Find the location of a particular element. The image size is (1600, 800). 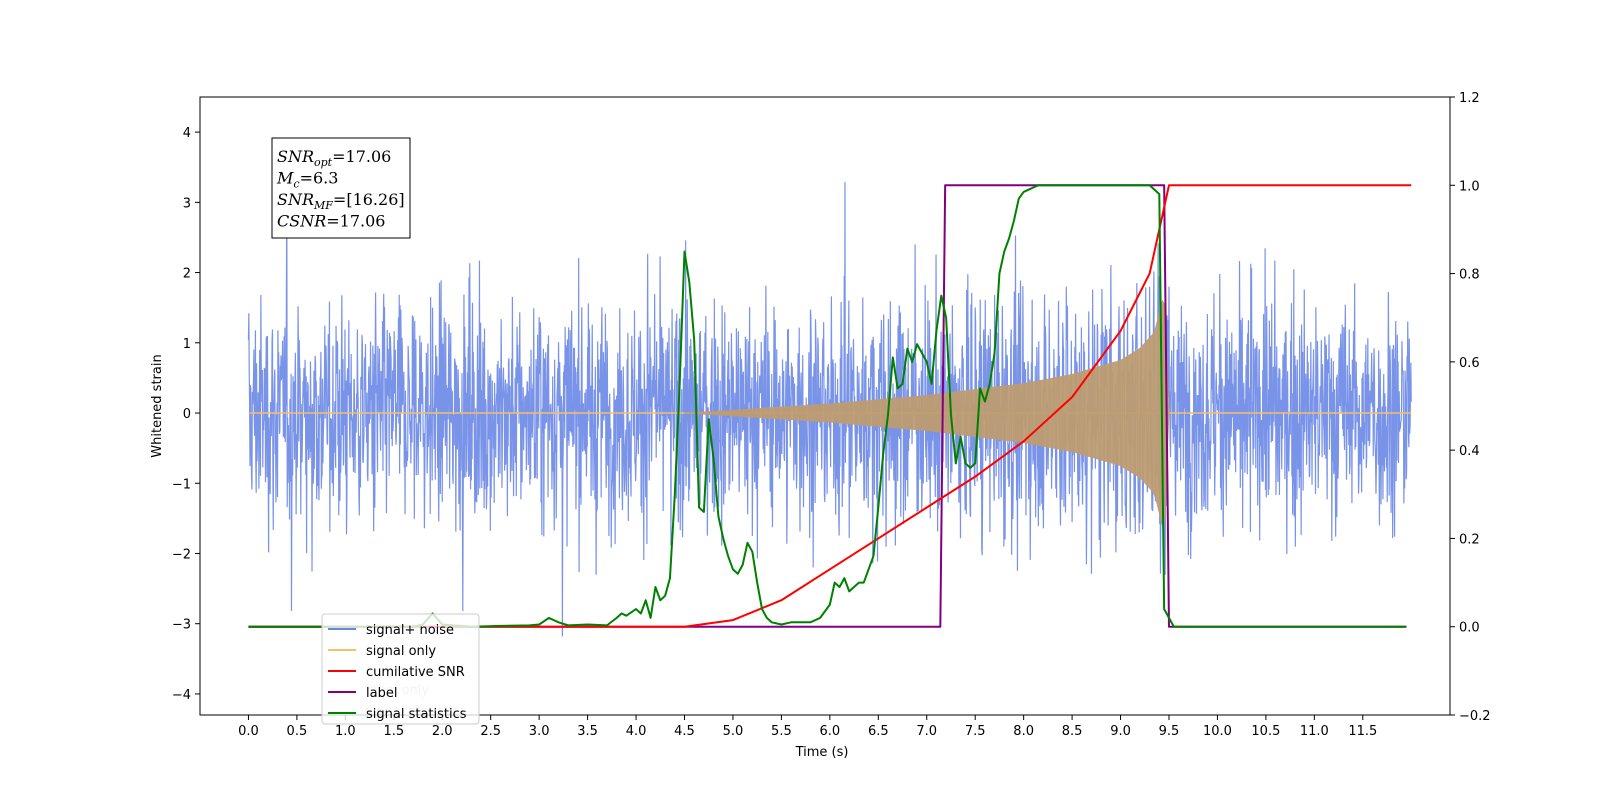

x-tick-label: 11.5 is located at coordinates (1362, 731).